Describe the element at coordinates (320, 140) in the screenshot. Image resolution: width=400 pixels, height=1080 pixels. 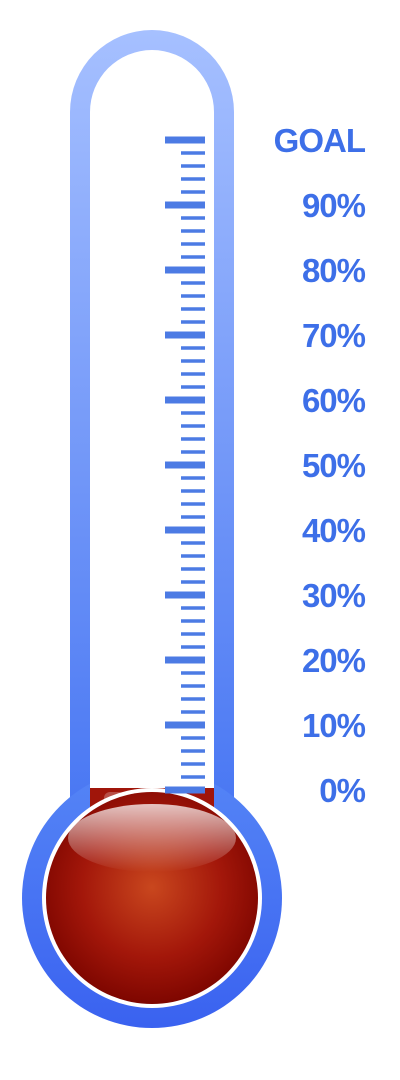
I see `scale-label: GOAL` at that location.